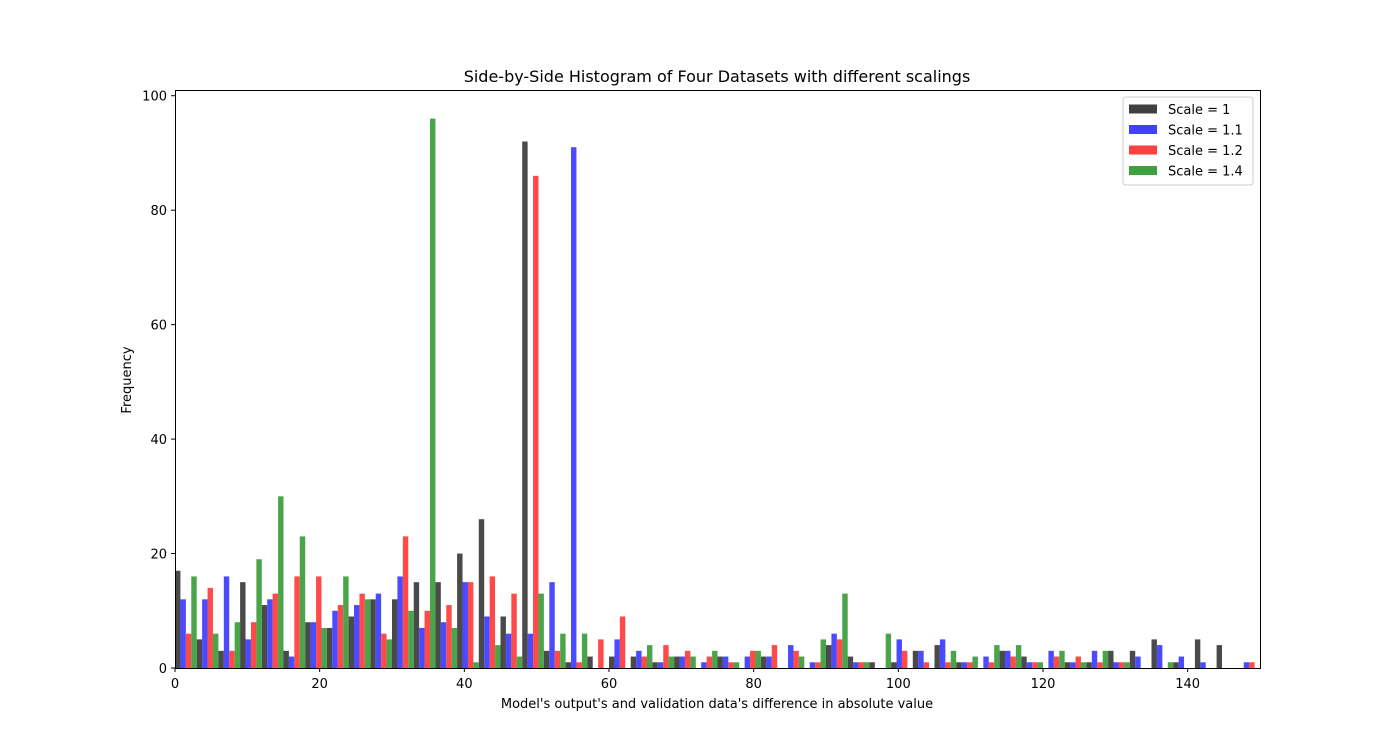 The image size is (1400, 750). I want to click on x-tick-label: 100, so click(898, 684).